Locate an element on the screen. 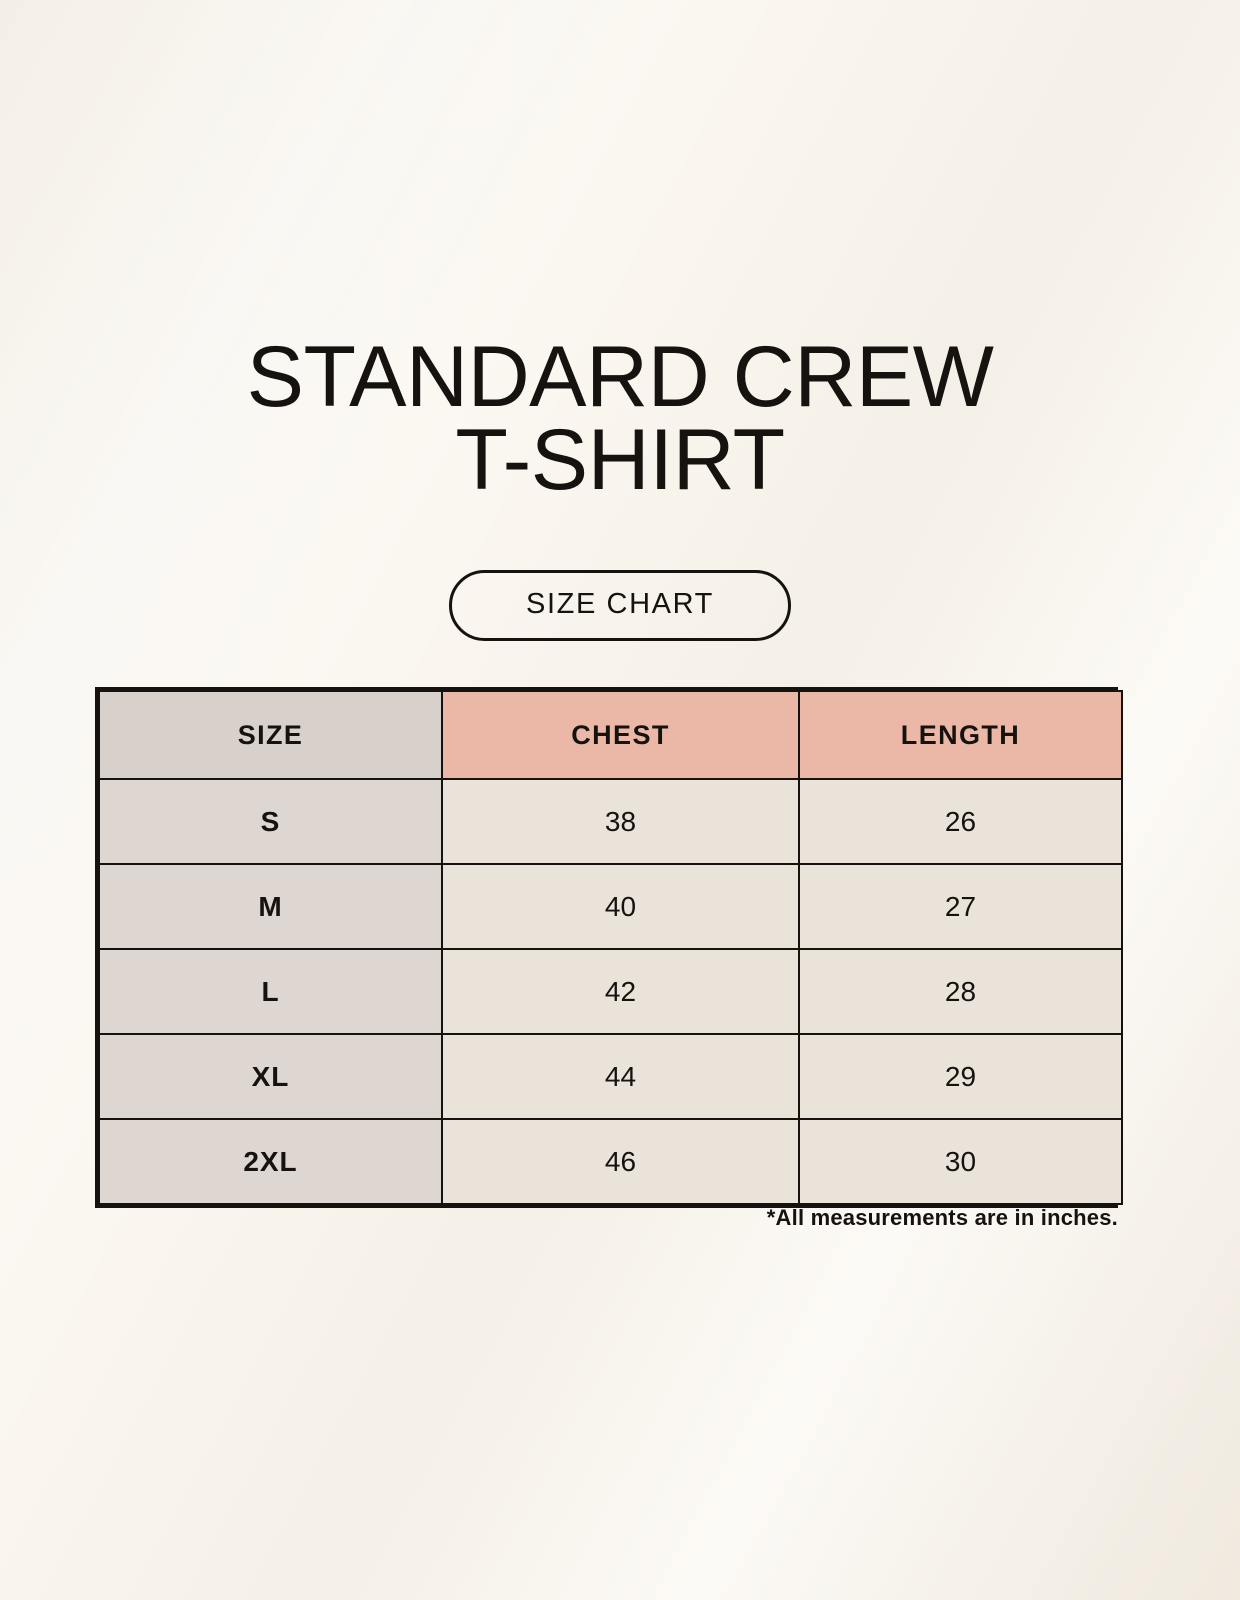  size-chart-badge: SIZE CHART is located at coordinates (620, 605).